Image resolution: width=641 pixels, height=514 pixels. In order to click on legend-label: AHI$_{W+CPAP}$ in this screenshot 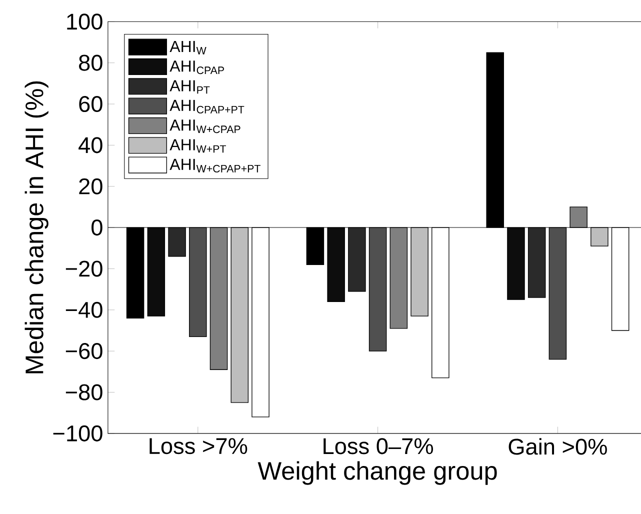, I will do `click(205, 126)`.